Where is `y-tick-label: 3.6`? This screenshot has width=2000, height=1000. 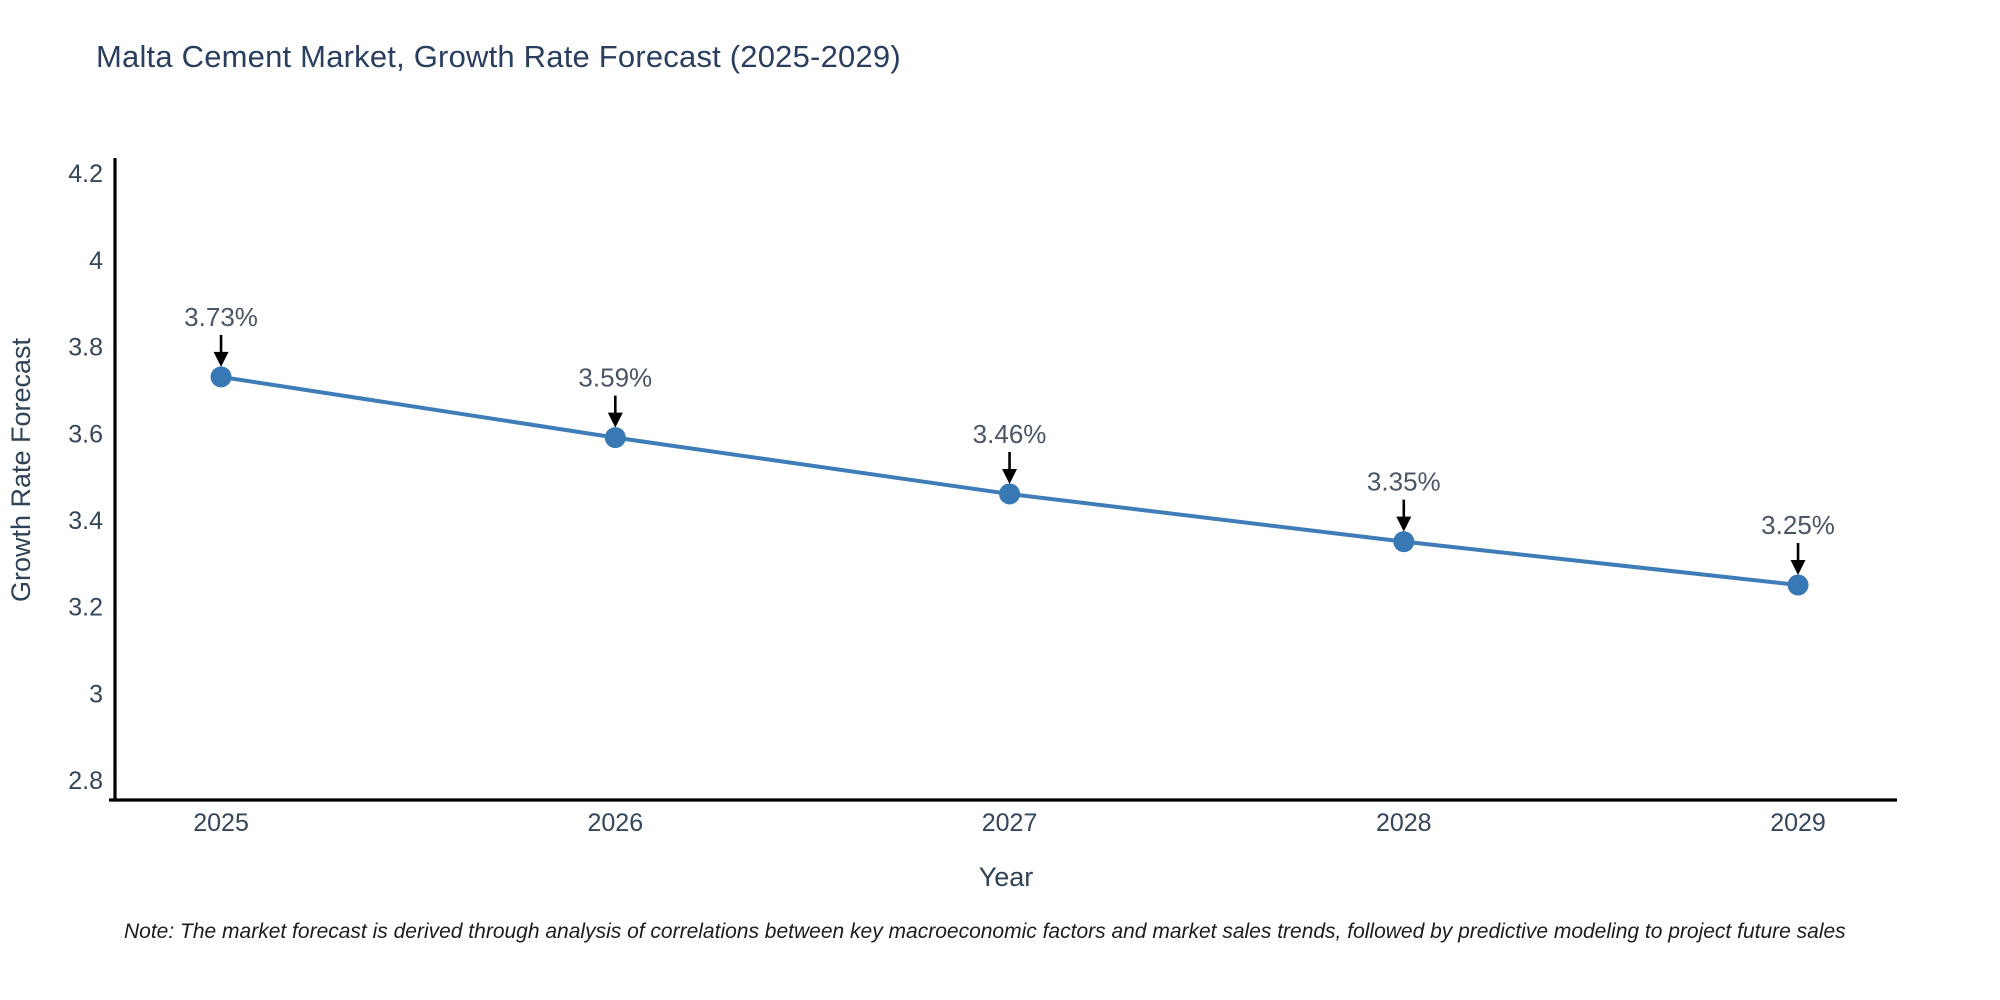 y-tick-label: 3.6 is located at coordinates (85, 434).